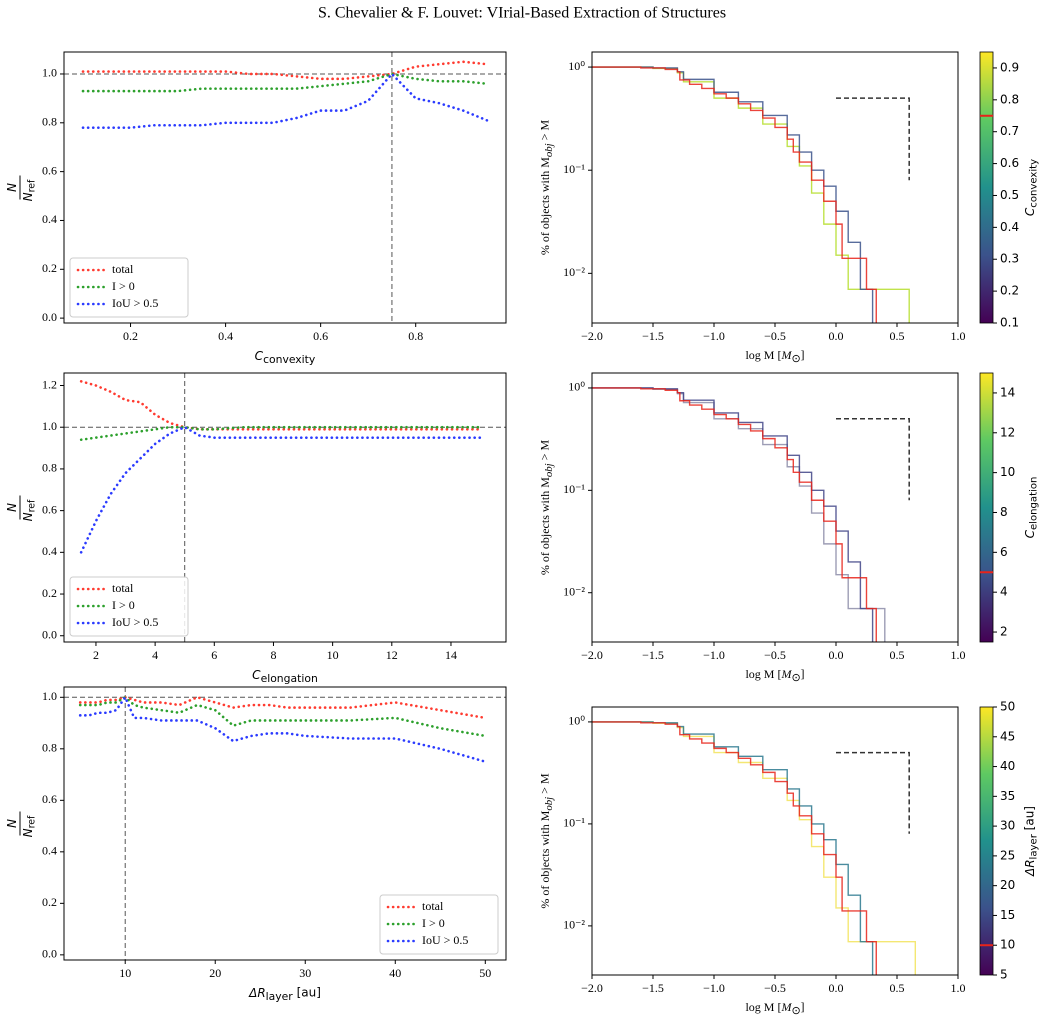 This screenshot has height=1021, width=1044. Describe the element at coordinates (1009, 67) in the screenshot. I see `colorbar-tick-label: 0.9` at that location.